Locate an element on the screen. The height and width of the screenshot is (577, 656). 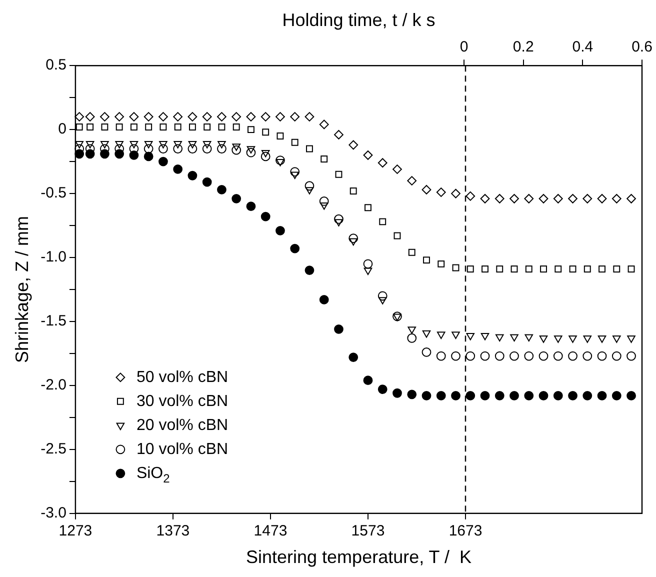
x-tick-label: 1273 is located at coordinates (75, 531).